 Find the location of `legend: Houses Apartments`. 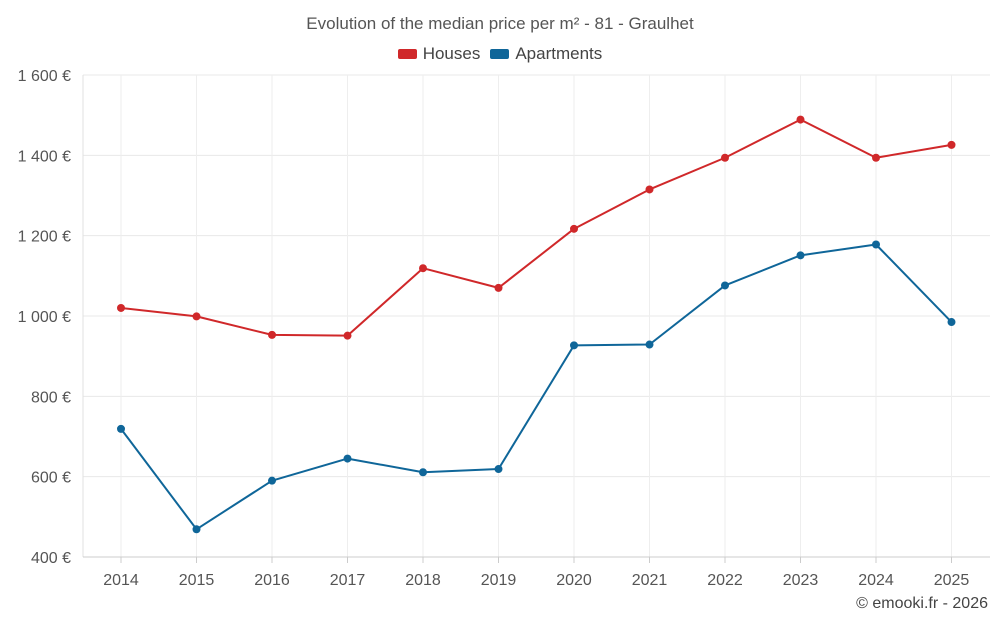

legend: Houses Apartments is located at coordinates (500, 54).